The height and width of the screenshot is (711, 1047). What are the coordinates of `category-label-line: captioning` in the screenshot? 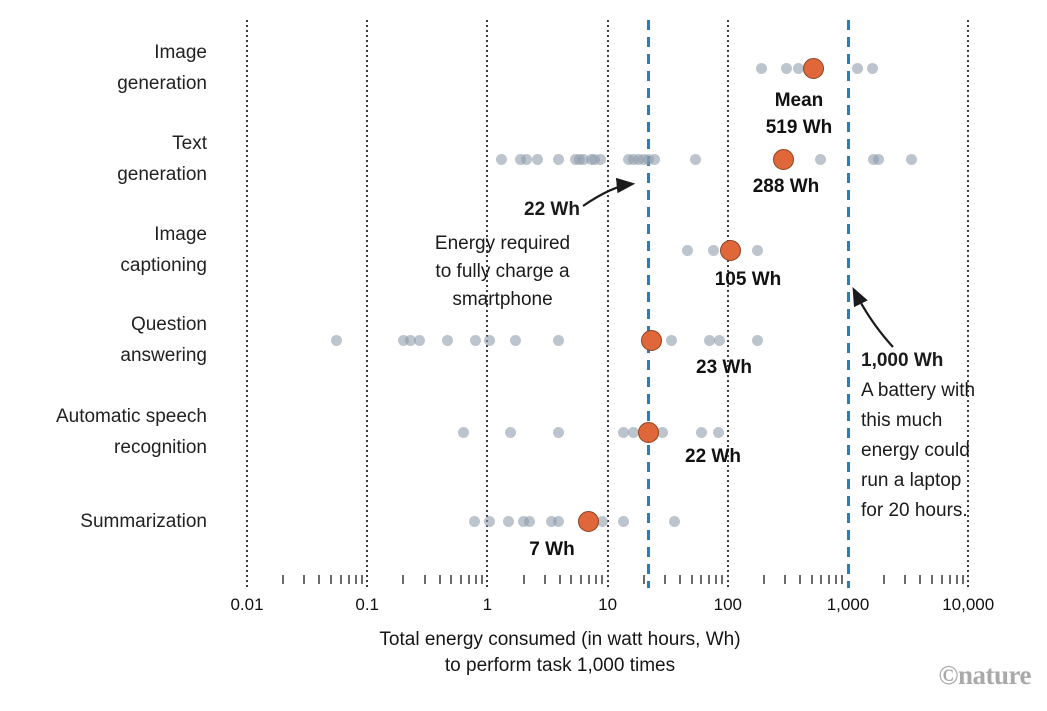 It's located at (163, 265).